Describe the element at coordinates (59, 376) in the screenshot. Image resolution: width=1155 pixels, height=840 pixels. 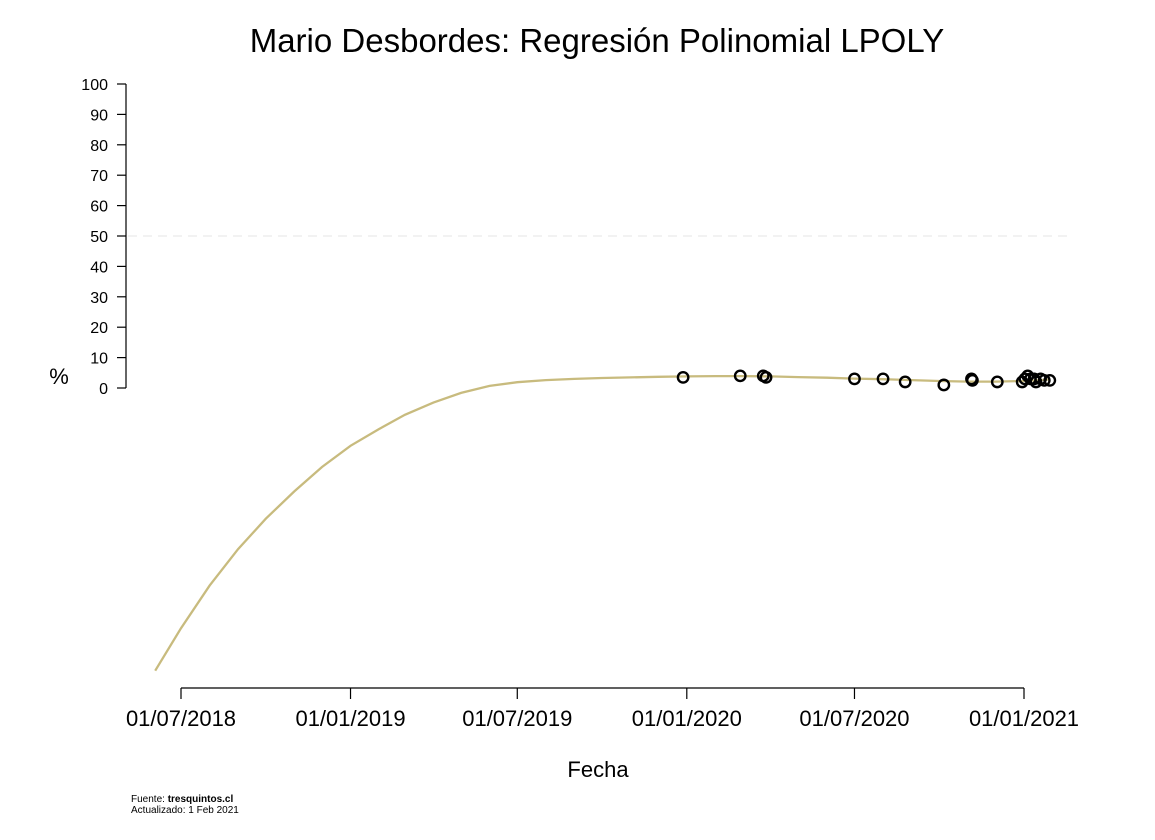
I see `y-axis-title: %` at that location.